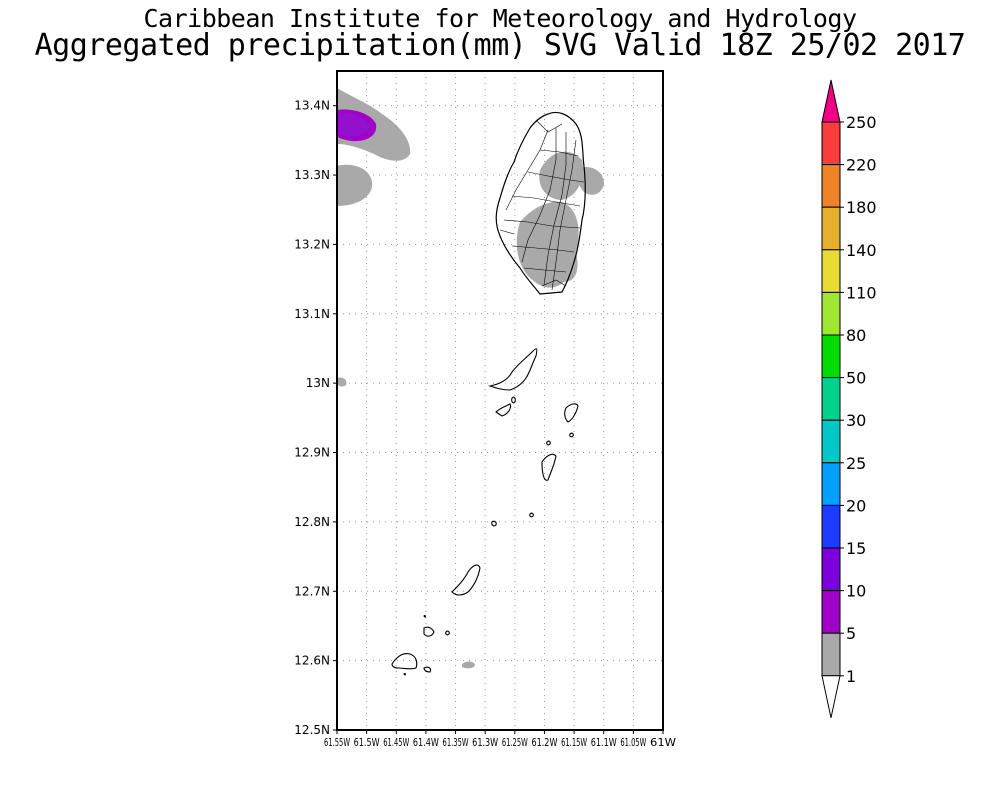  What do you see at coordinates (447, 633) in the screenshot?
I see `island-small-h` at bounding box center [447, 633].